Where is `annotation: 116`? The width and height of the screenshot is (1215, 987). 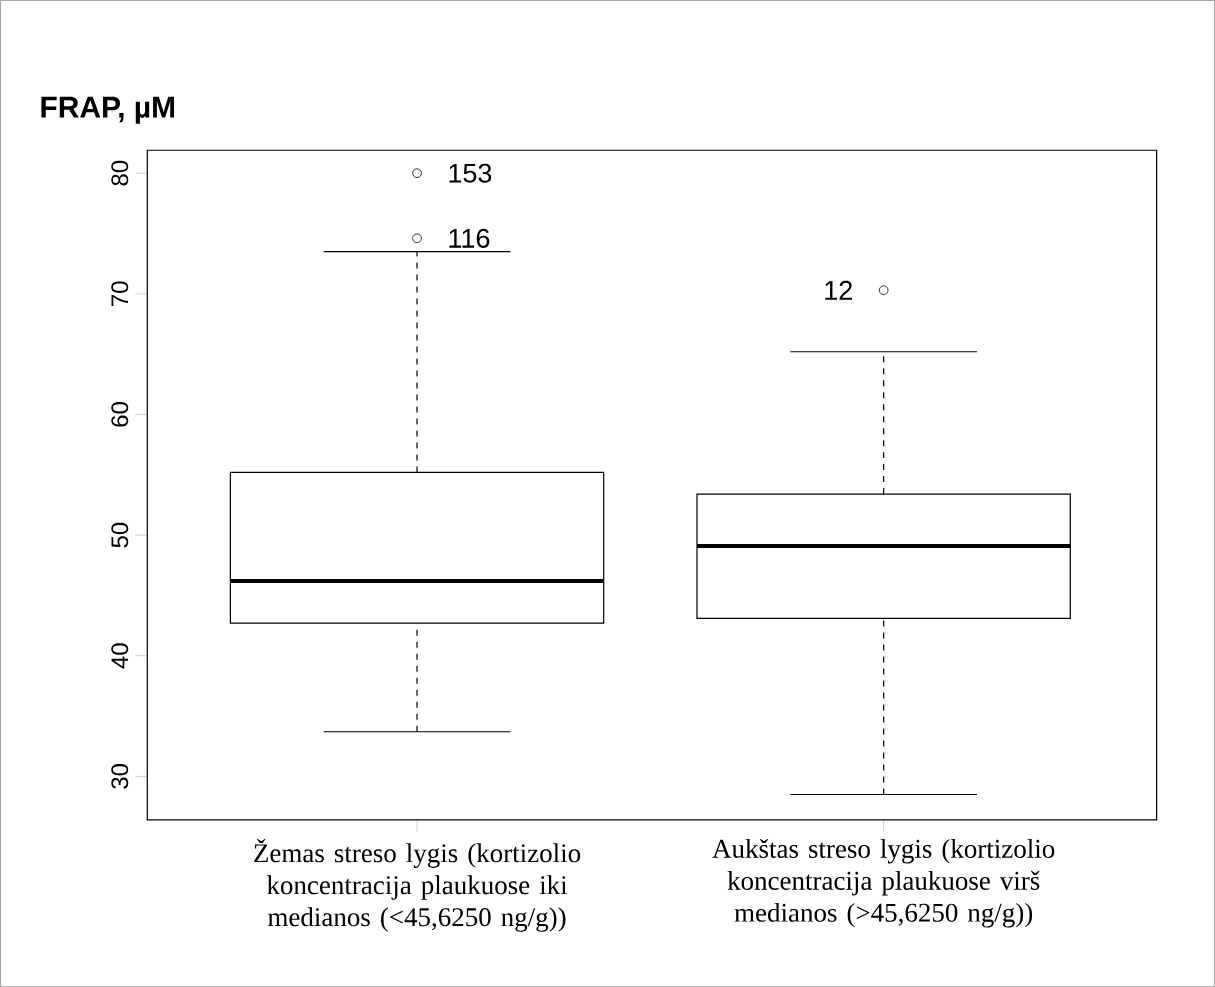
annotation: 116 is located at coordinates (469, 238).